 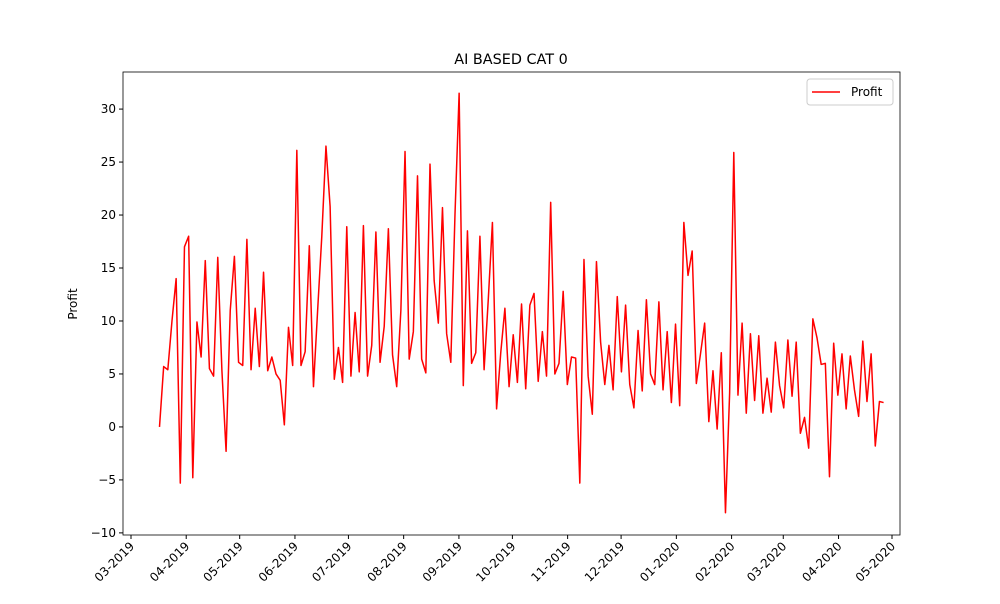 I want to click on x-tick-label: 01-2020, so click(x=659, y=561).